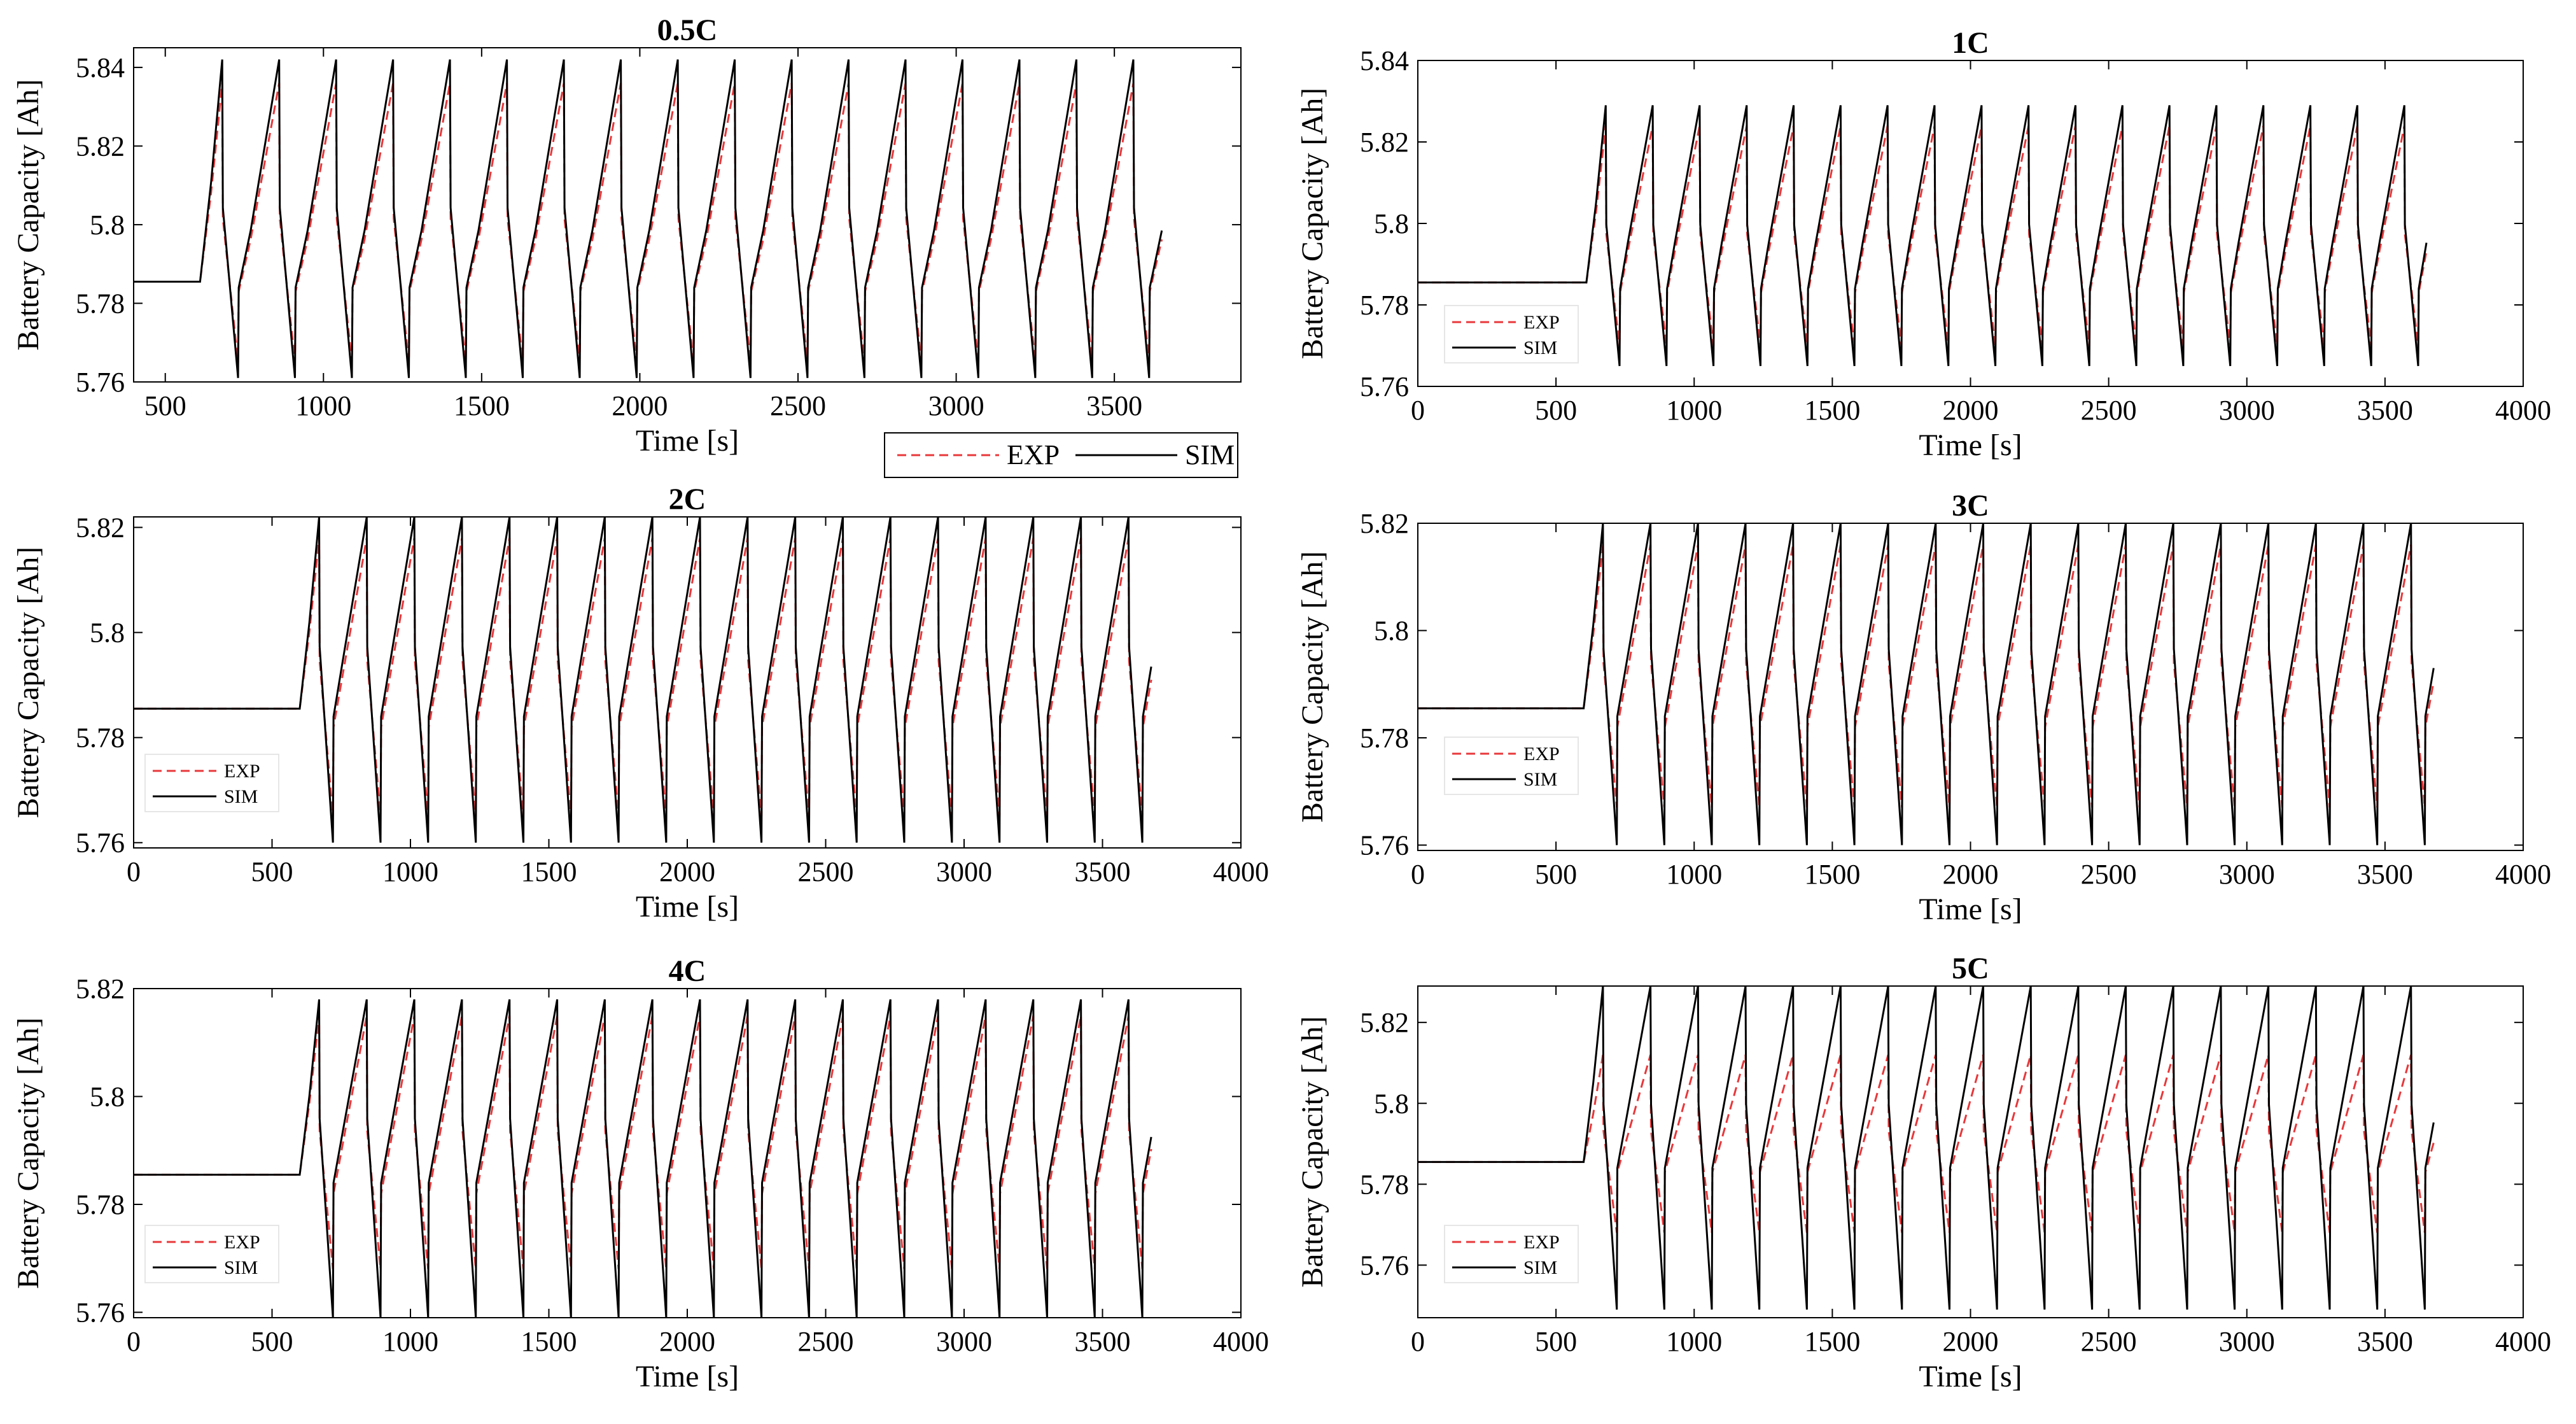 The image size is (2576, 1424). What do you see at coordinates (1970, 43) in the screenshot?
I see `chart-title: 1C` at bounding box center [1970, 43].